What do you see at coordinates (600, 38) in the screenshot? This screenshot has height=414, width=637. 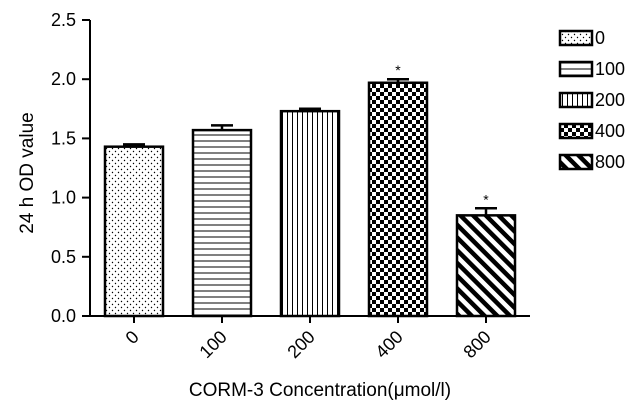 I see `legend-label: 0` at bounding box center [600, 38].